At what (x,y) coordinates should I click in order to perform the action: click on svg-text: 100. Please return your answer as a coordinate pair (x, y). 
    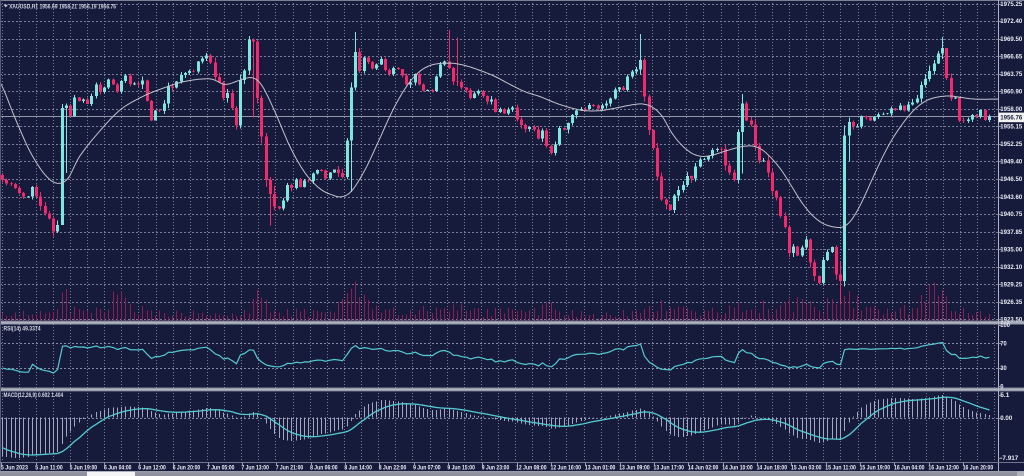
    Looking at the image, I should click on (1005, 325).